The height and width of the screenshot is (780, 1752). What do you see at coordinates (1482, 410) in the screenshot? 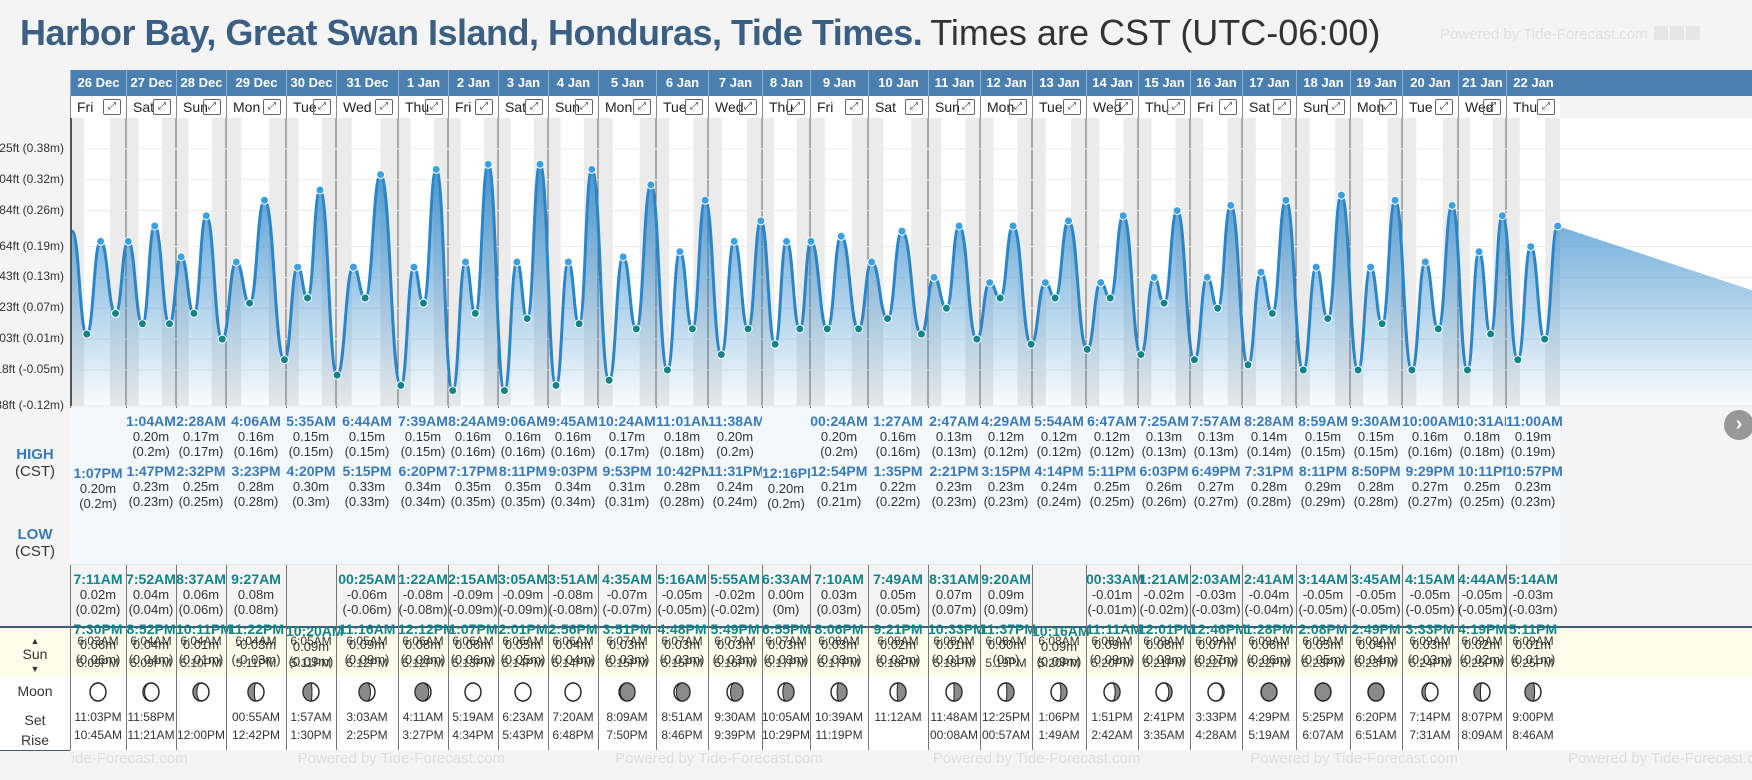
I see `day-column: 21 Jan Wed ⤢` at bounding box center [1482, 410].